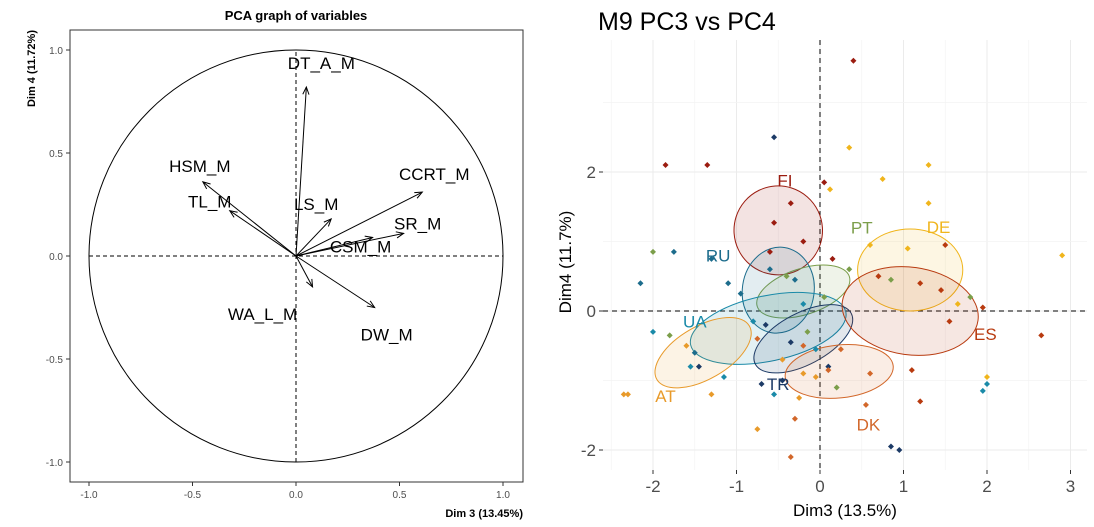 The width and height of the screenshot is (1094, 527). I want to click on right-y-tick-label: 2, so click(591, 172).